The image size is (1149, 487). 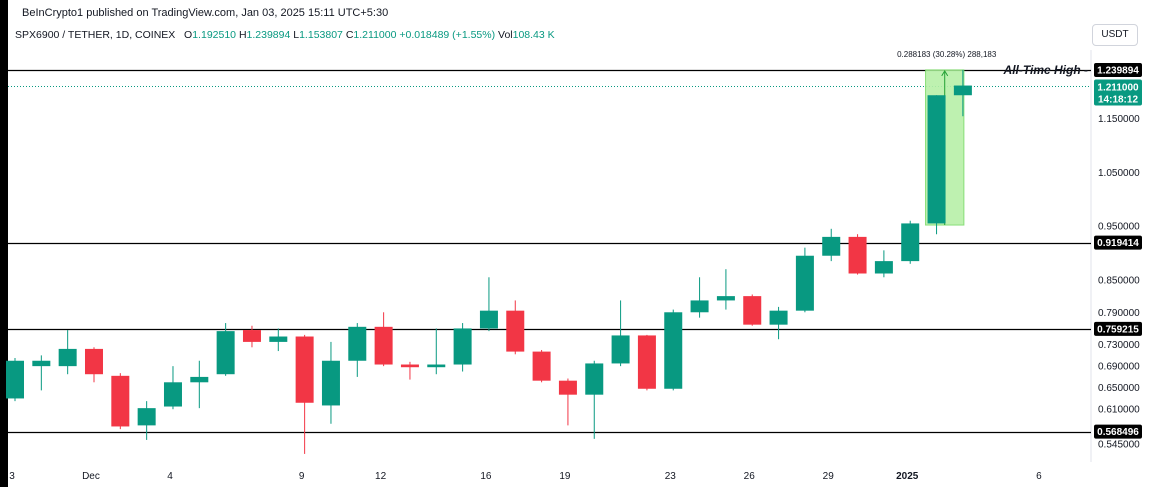 I want to click on x-tick-label-1: Dec, so click(x=91, y=476).